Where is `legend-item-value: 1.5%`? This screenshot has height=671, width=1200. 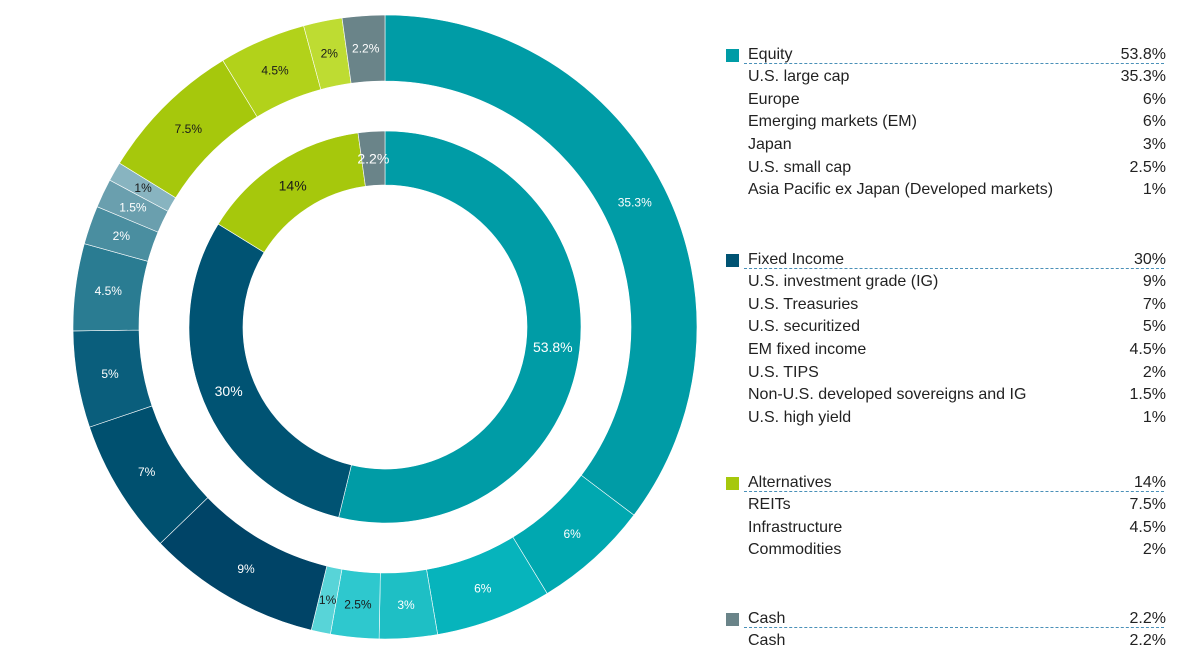
legend-item-value: 1.5% is located at coordinates (1147, 395).